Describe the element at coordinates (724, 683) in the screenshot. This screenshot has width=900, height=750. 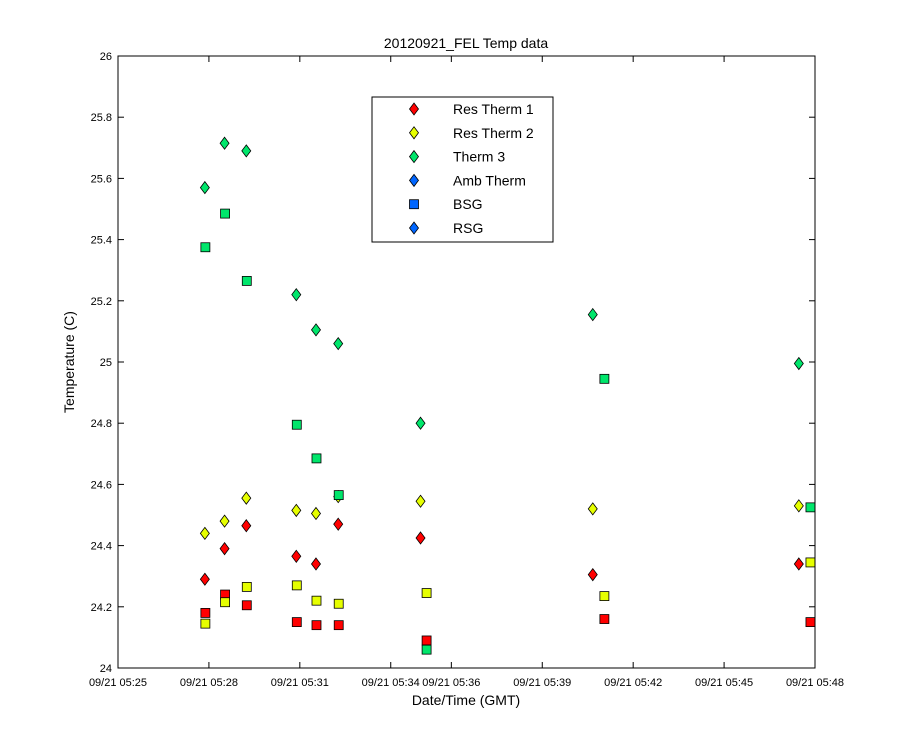
I see `x-tick-label: 09/21 05:45` at that location.